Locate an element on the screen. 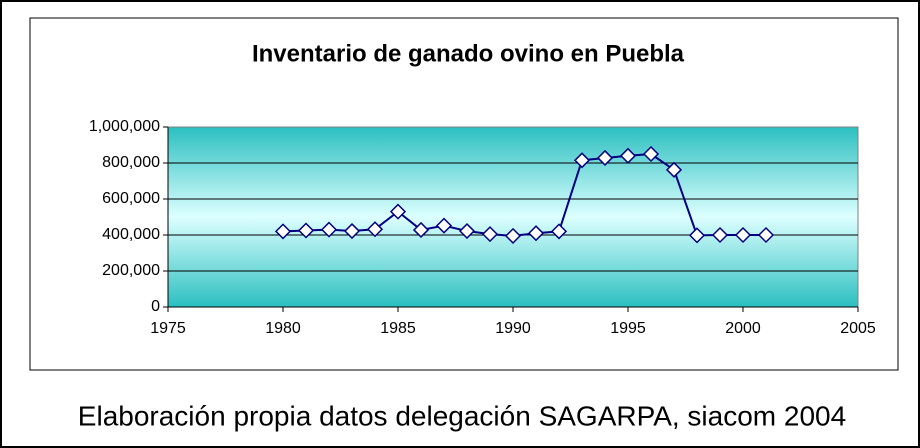  x-tick-label: 1995 is located at coordinates (628, 328).